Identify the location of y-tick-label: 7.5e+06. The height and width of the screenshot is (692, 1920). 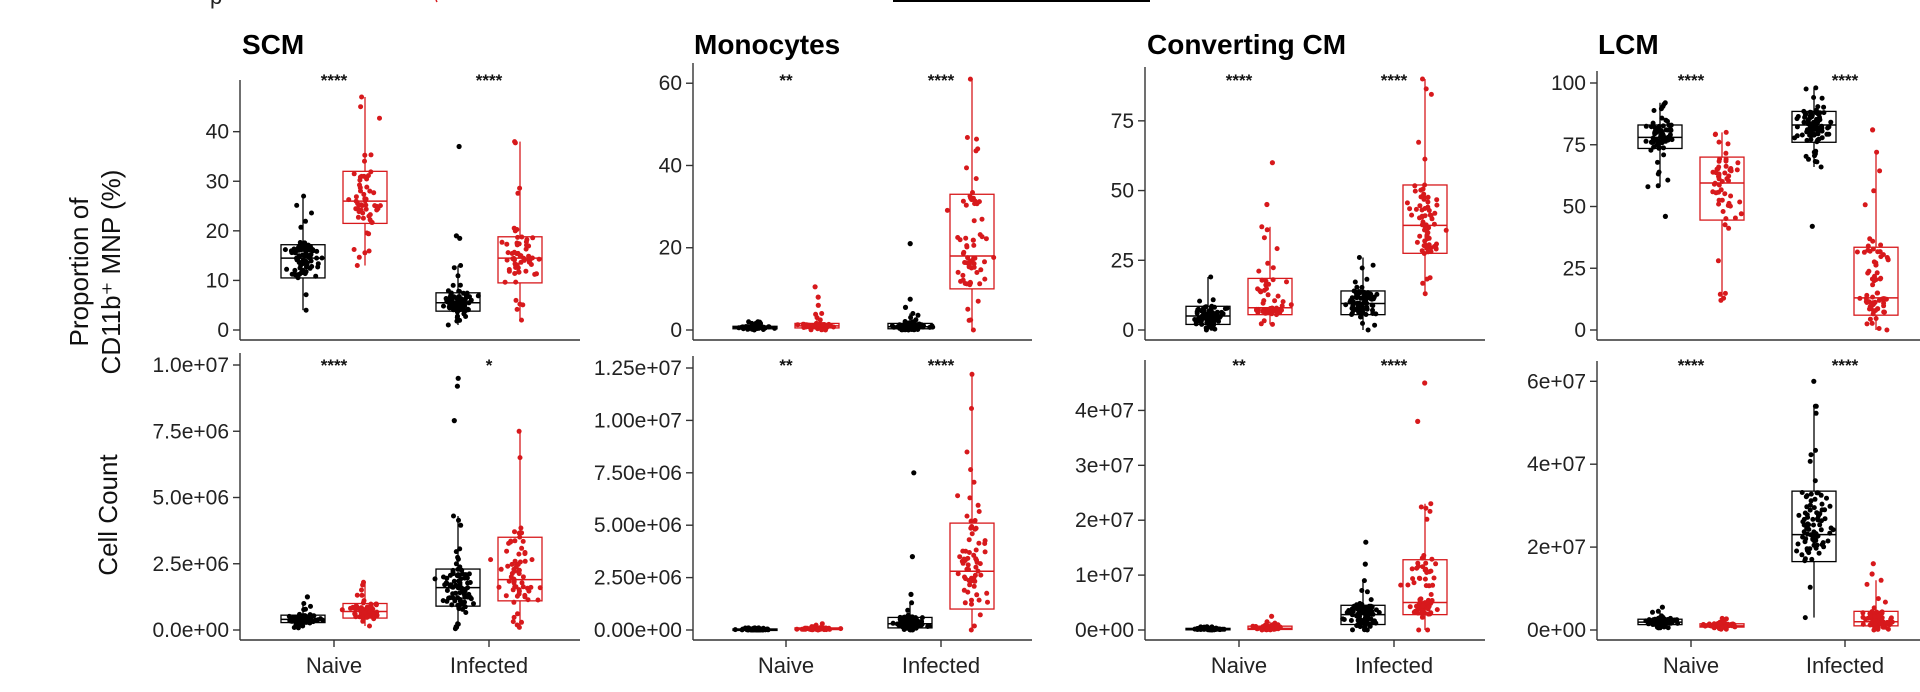
(191, 431).